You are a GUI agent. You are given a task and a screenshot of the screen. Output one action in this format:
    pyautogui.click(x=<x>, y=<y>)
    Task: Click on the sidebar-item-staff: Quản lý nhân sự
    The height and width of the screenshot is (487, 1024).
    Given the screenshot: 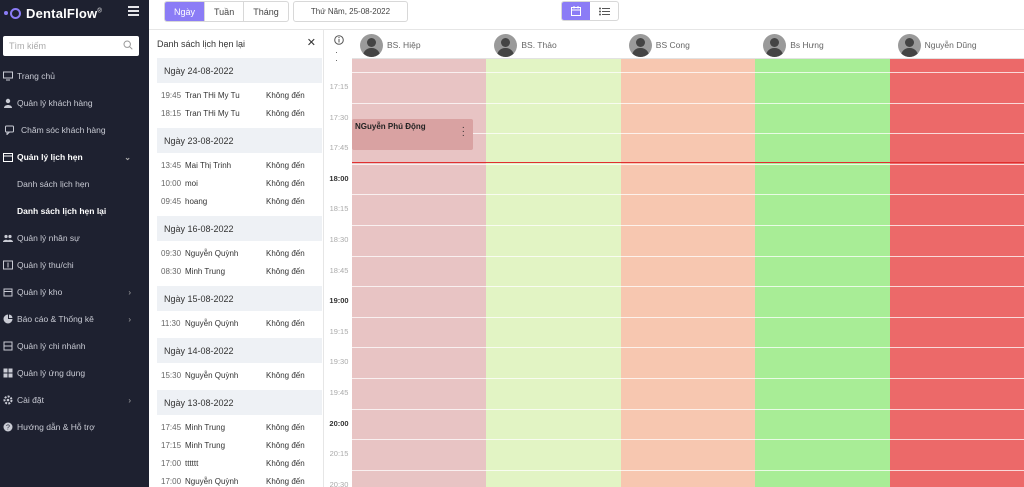 What is the action you would take?
    pyautogui.click(x=74, y=237)
    